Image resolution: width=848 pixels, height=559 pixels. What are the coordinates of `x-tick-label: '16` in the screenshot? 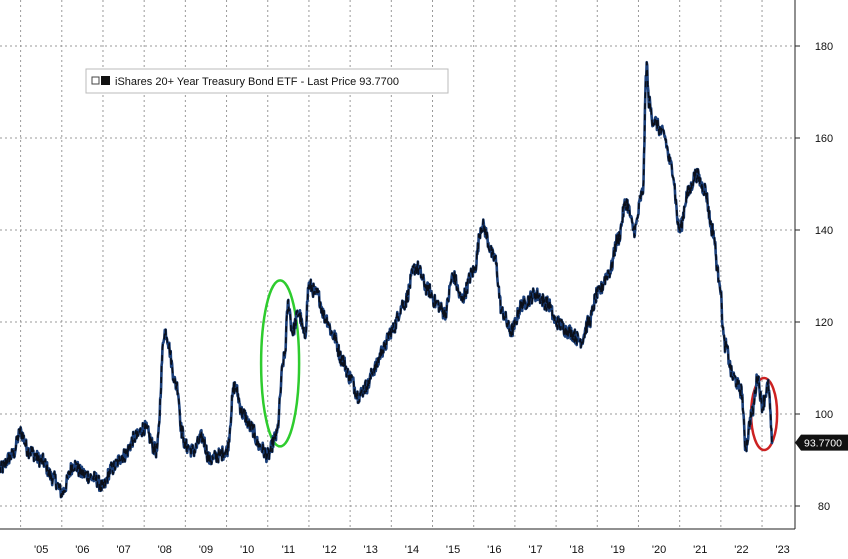 It's located at (494, 550).